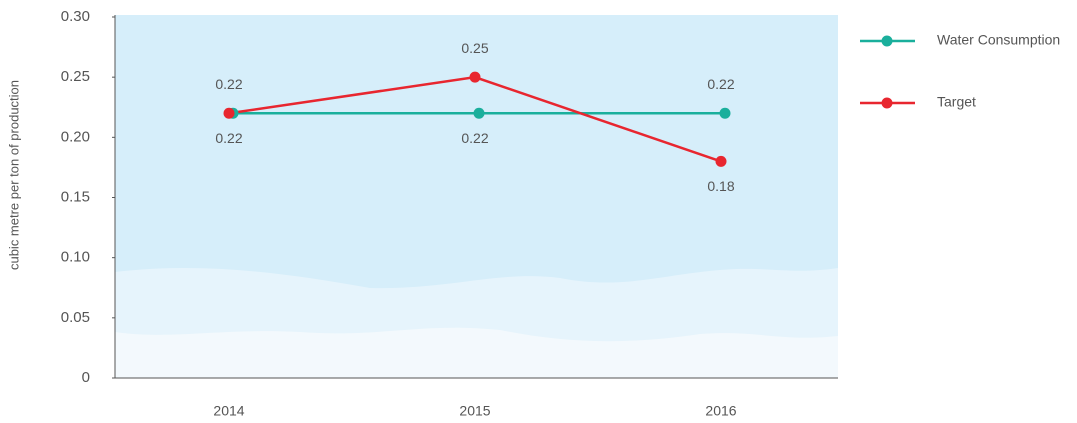 This screenshot has width=1077, height=423. What do you see at coordinates (720, 186) in the screenshot?
I see `data-label: 0.18` at bounding box center [720, 186].